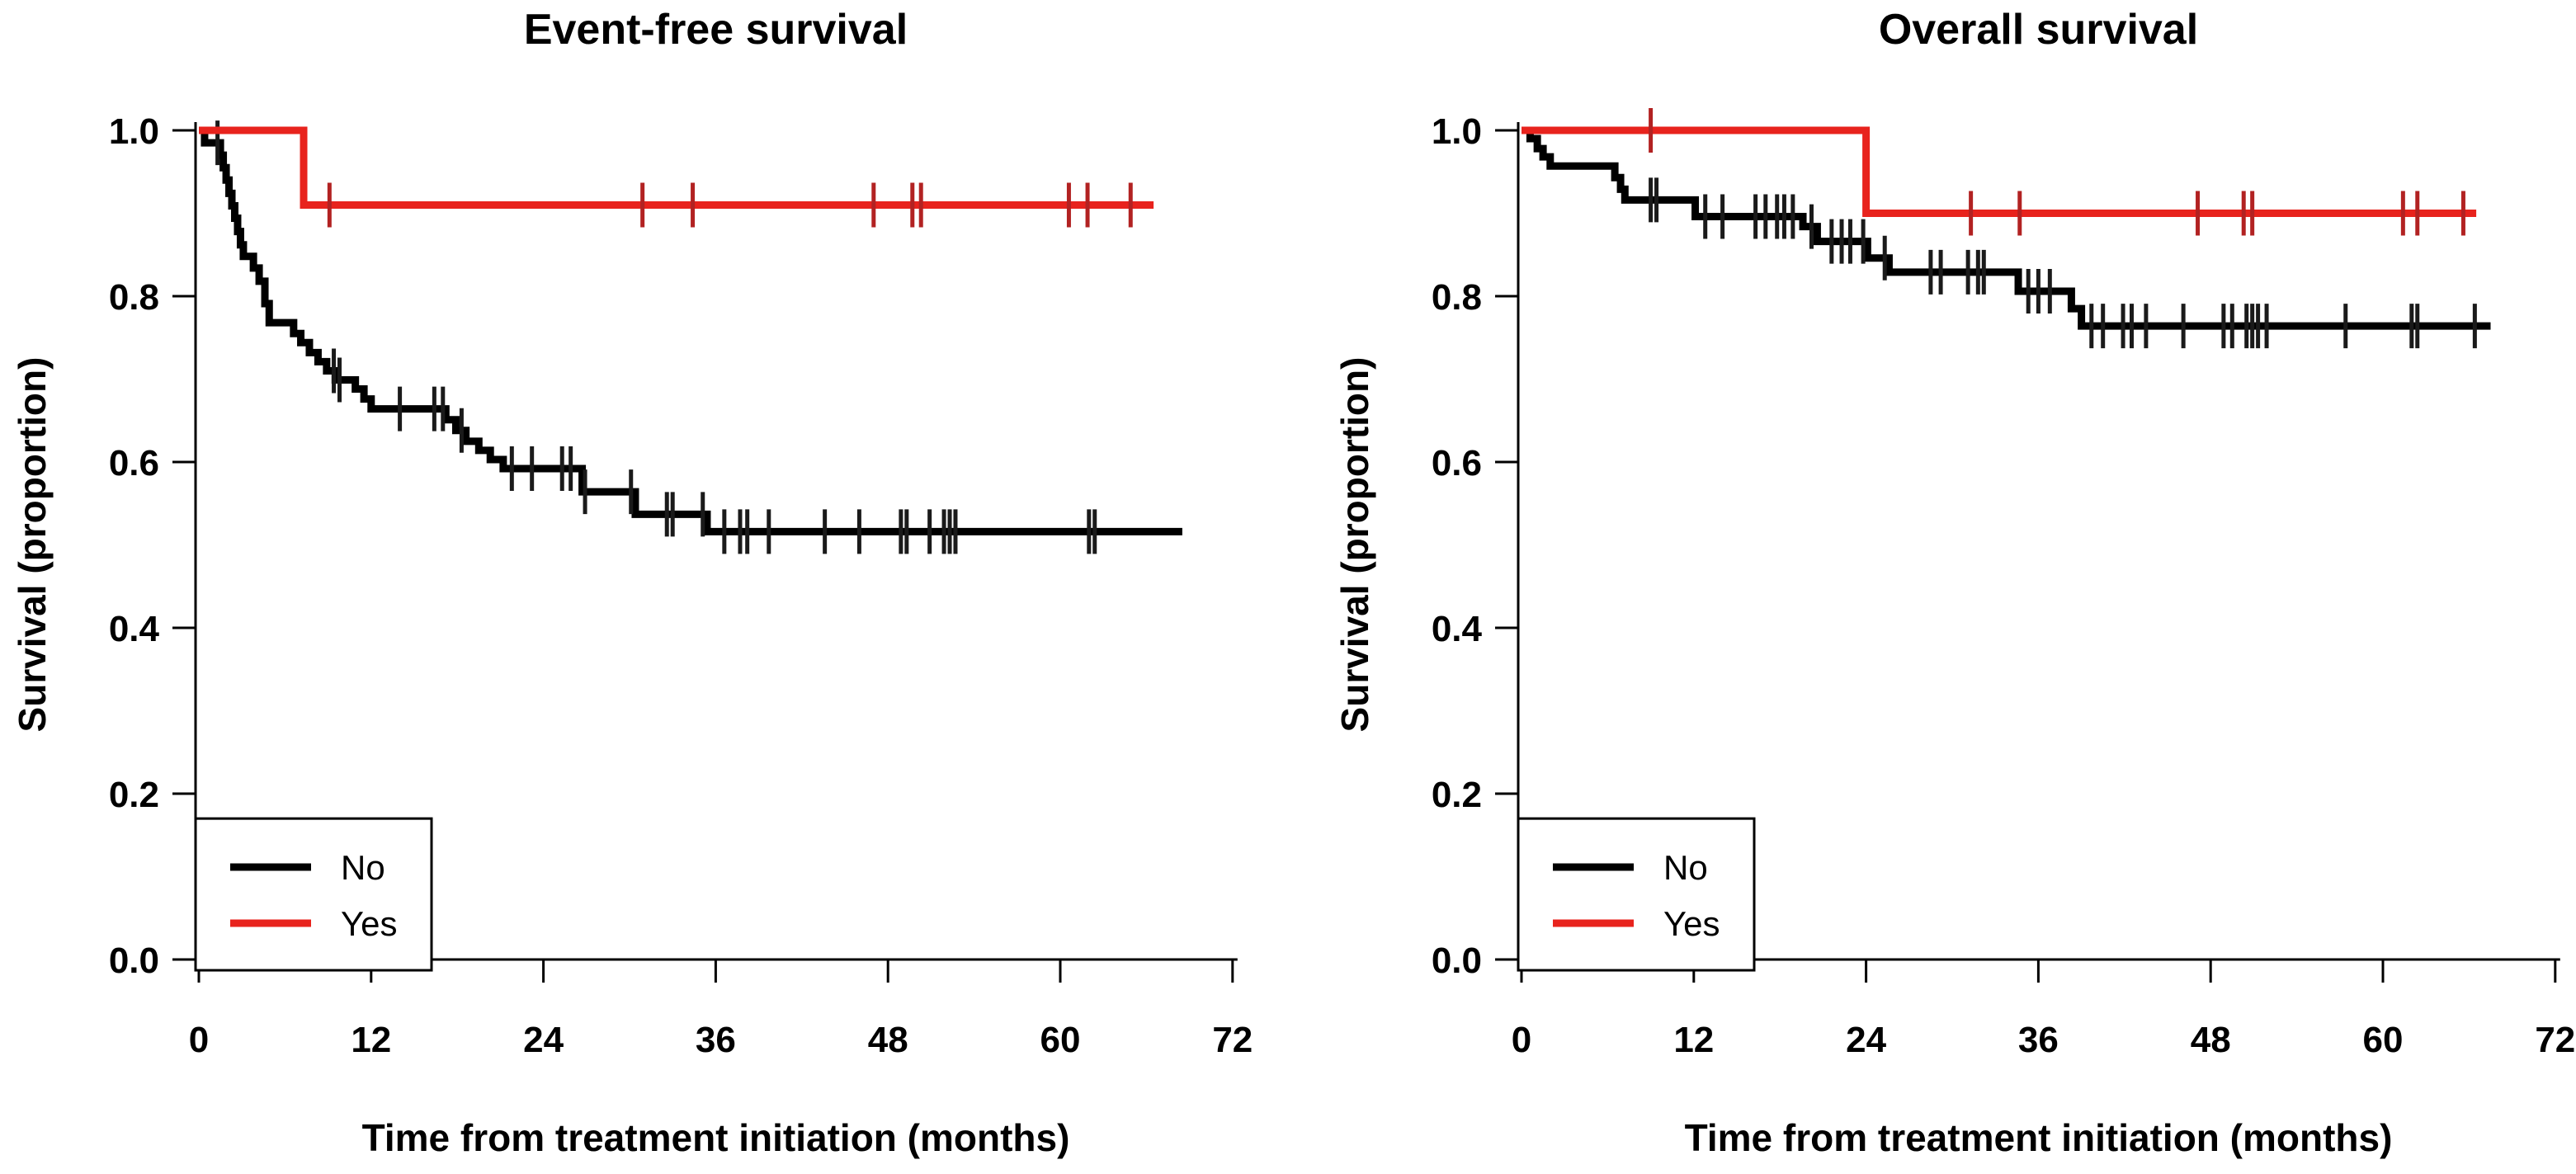 This screenshot has width=2576, height=1174. I want to click on left-plot-title: Event-free survival, so click(715, 30).